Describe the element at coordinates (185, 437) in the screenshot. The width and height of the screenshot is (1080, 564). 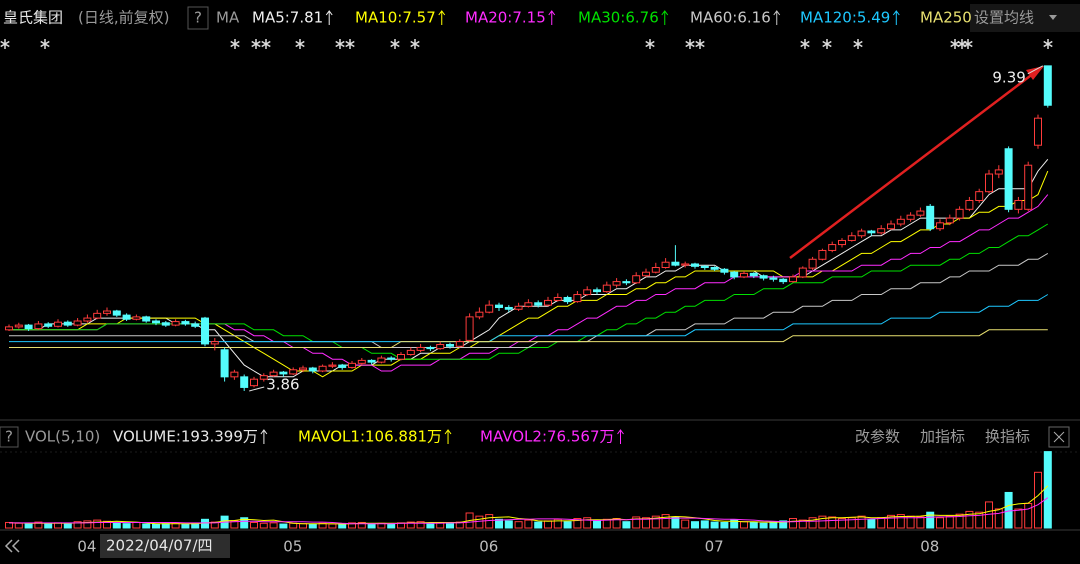
I see `volume-legend: VOLUME:193.399万` at that location.